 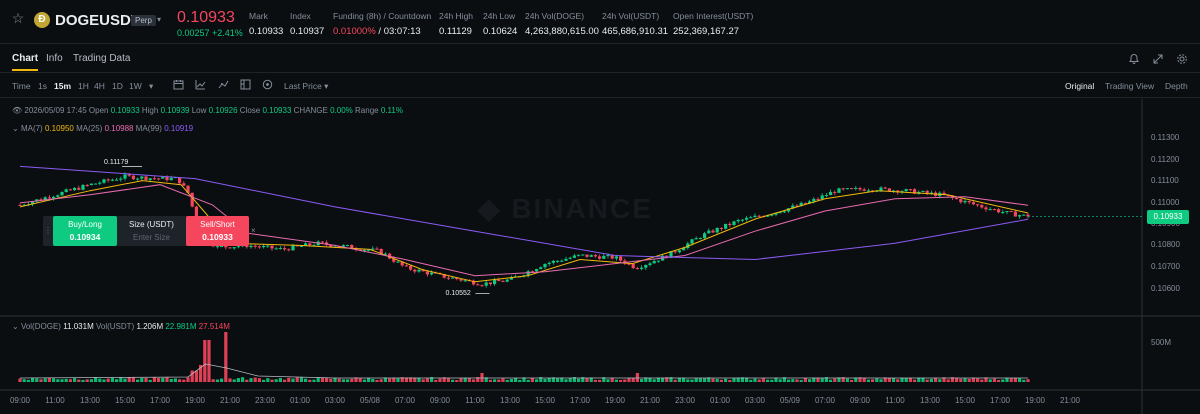 I want to click on view-original: Original, so click(x=1080, y=86).